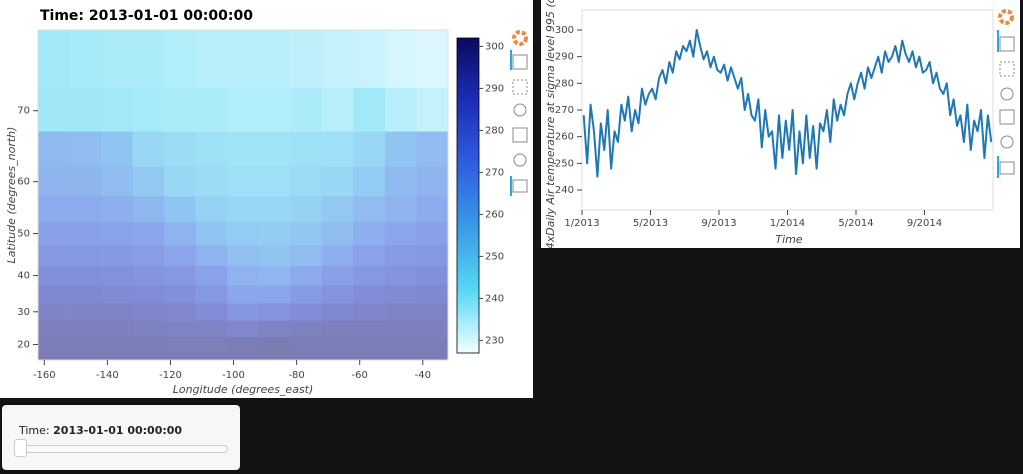 The width and height of the screenshot is (1023, 474). I want to click on colorbar-tick-label: 260, so click(494, 214).